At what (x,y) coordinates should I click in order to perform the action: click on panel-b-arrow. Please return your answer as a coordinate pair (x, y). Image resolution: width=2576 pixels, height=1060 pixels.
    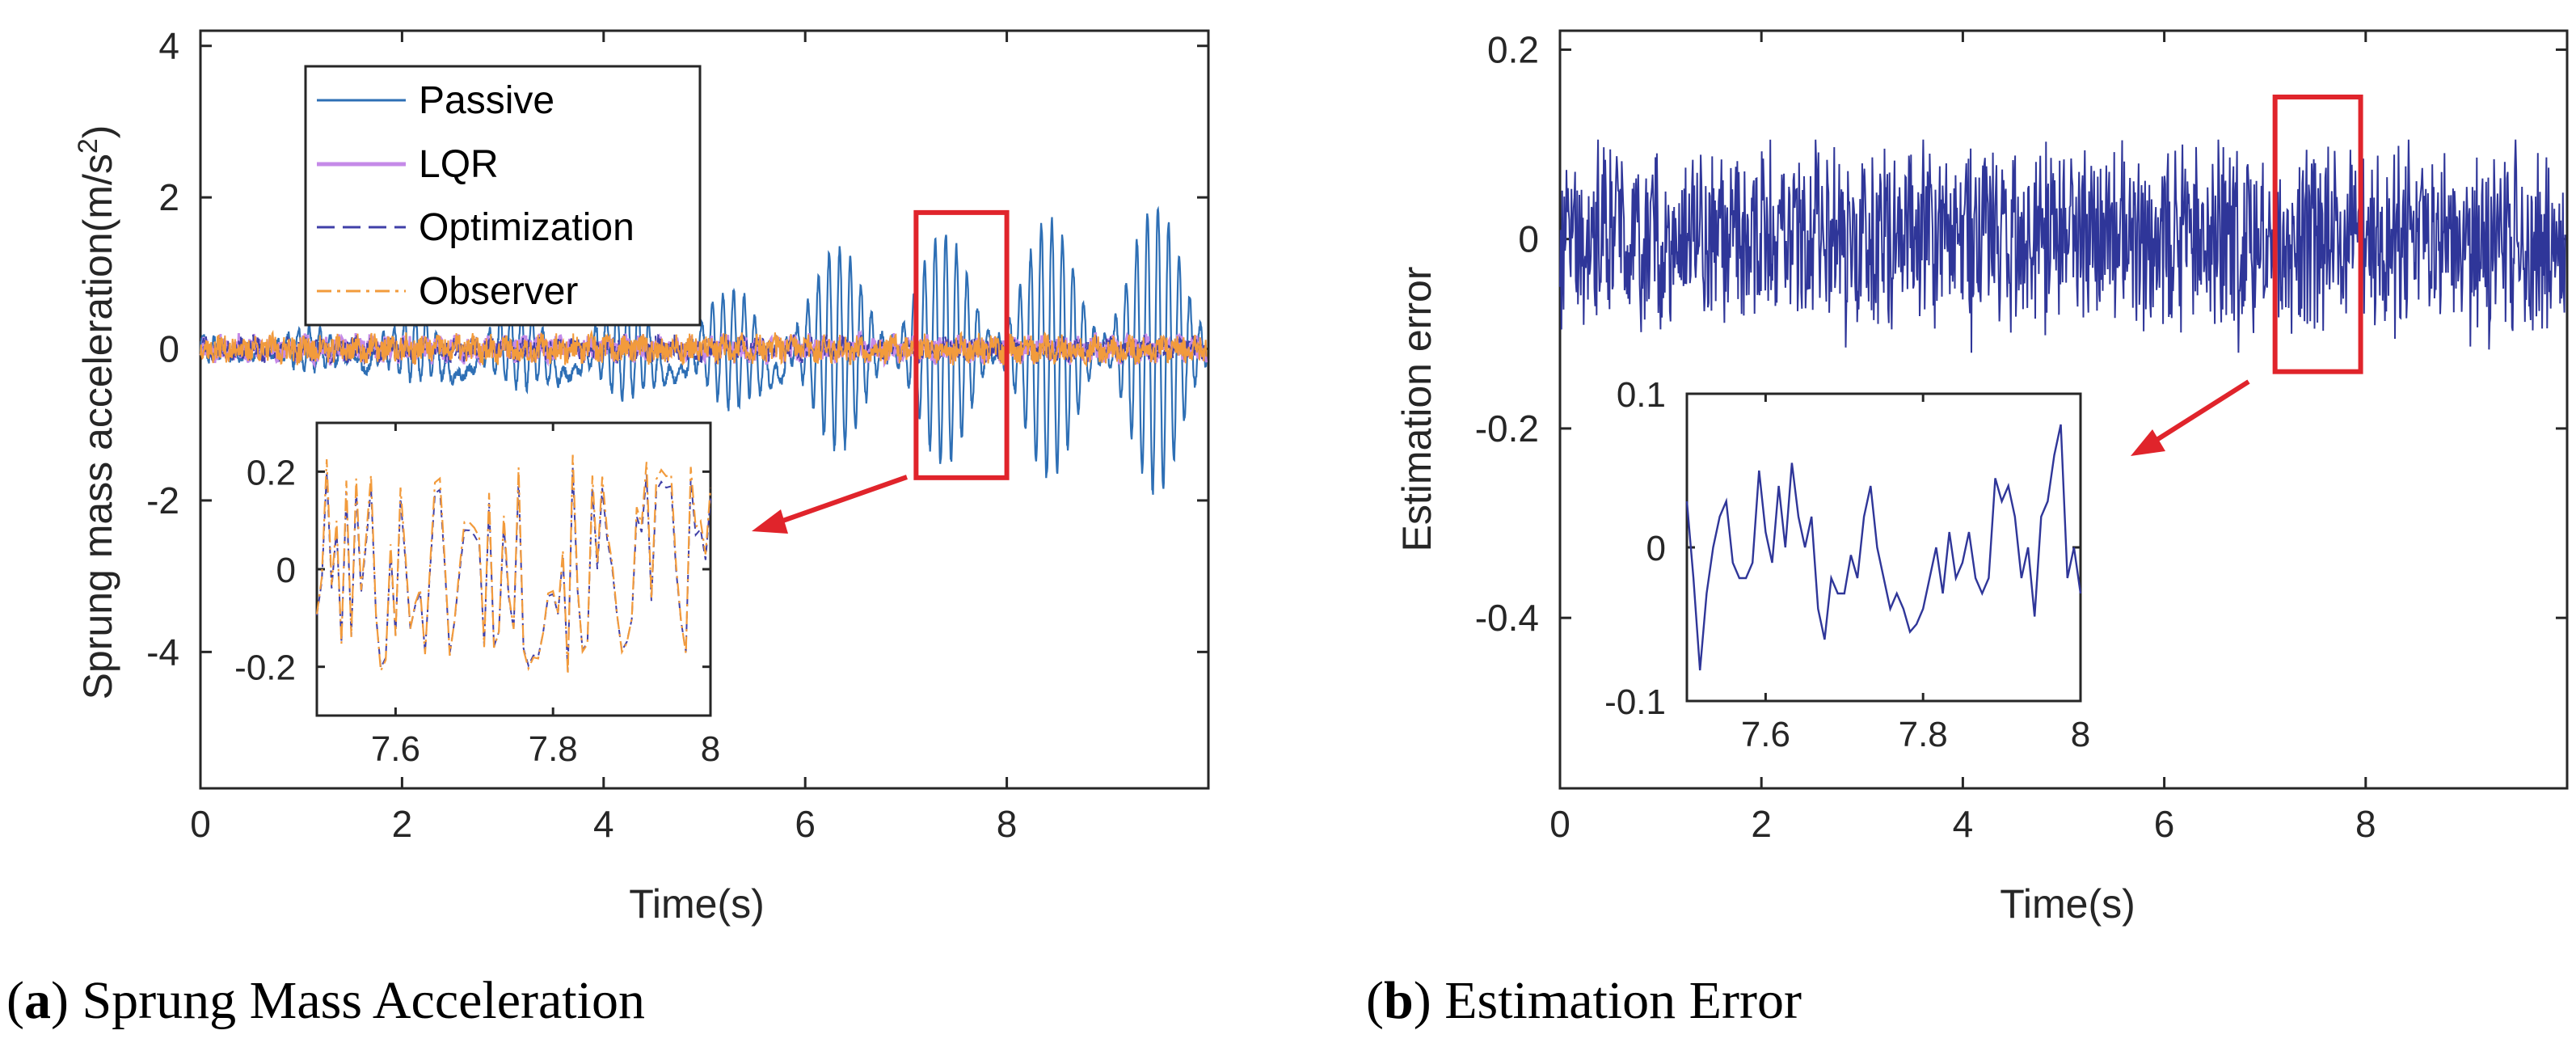
    Looking at the image, I should click on (2190, 417).